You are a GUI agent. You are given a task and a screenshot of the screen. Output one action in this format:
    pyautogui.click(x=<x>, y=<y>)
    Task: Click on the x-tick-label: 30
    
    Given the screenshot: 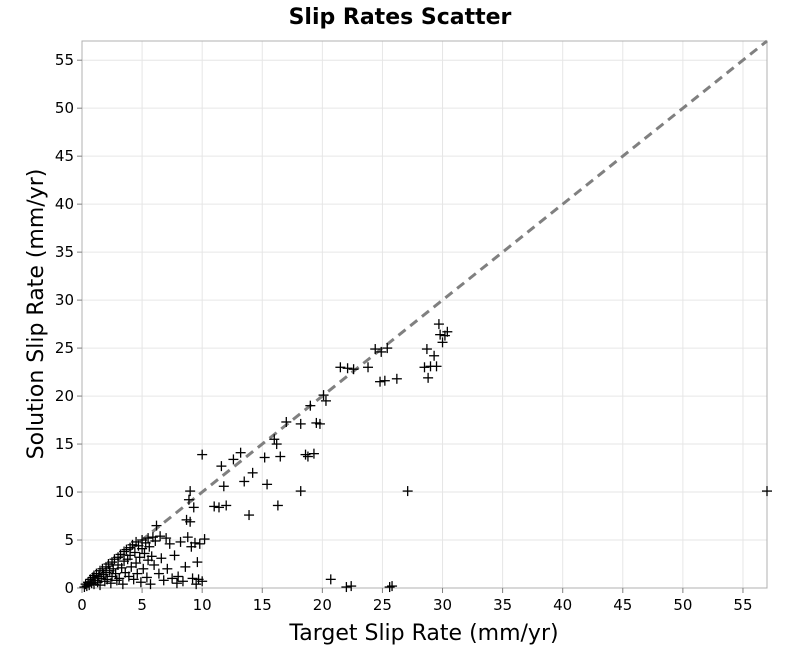 What is the action you would take?
    pyautogui.click(x=442, y=605)
    